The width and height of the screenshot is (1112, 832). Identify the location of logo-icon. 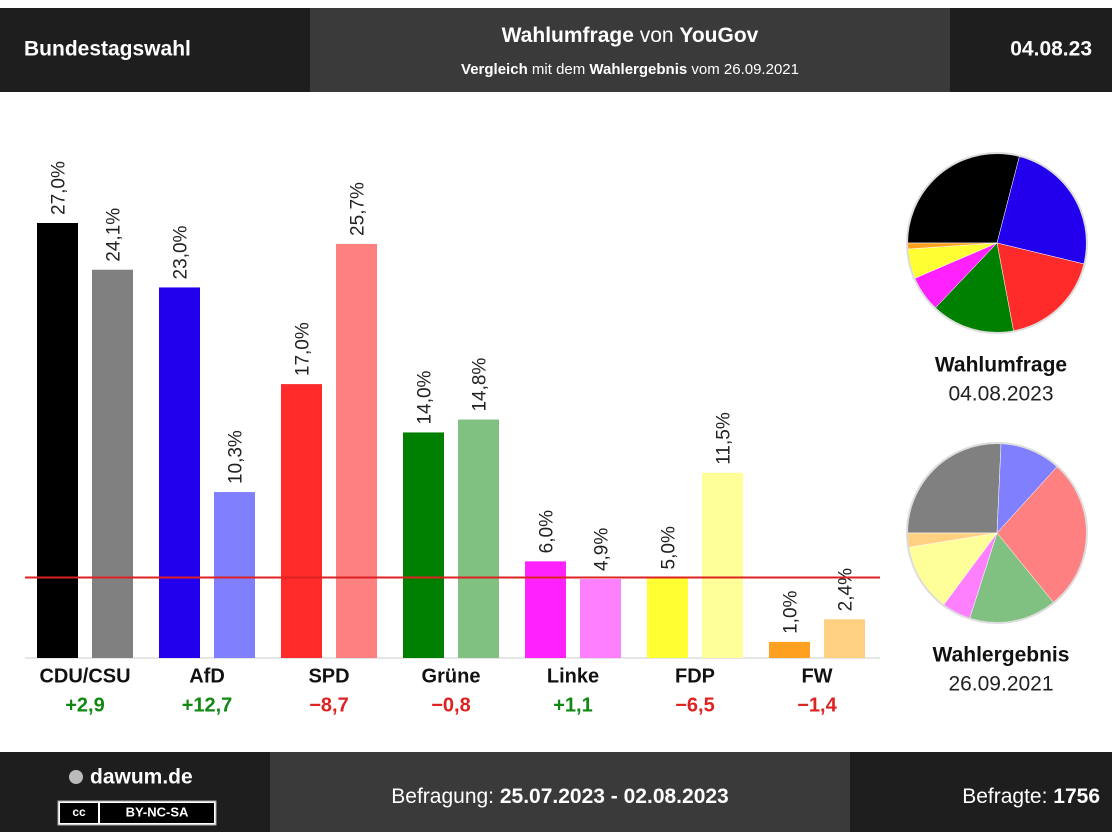
(76, 777).